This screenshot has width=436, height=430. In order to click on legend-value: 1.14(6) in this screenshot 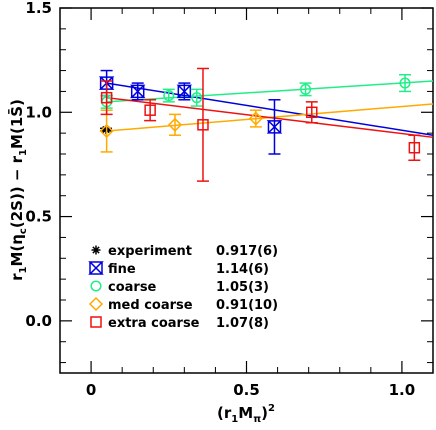, I will do `click(242, 269)`.